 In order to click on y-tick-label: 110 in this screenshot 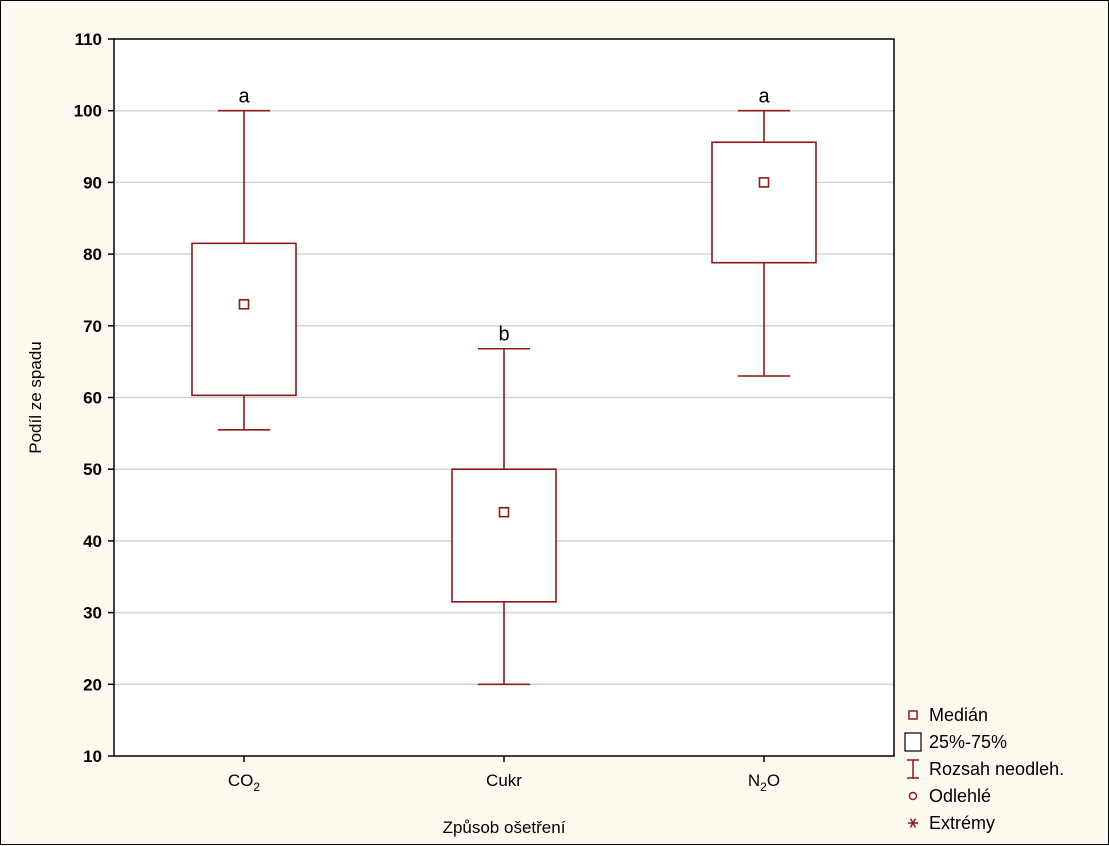, I will do `click(88, 39)`.